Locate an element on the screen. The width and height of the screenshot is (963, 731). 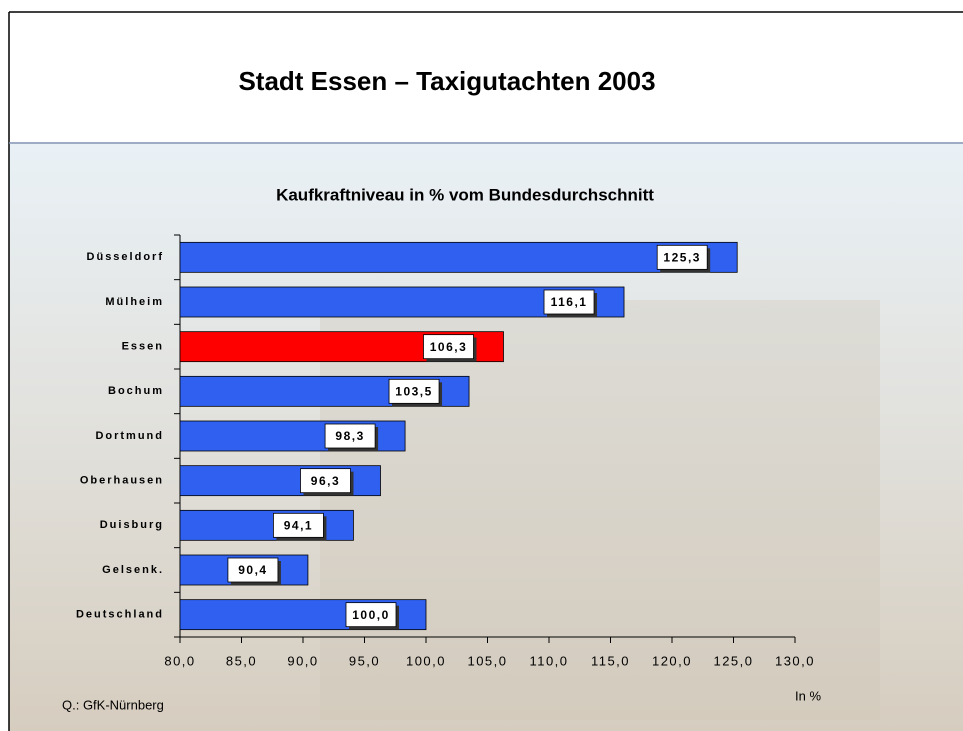
value-label: 125,3 is located at coordinates (682, 258).